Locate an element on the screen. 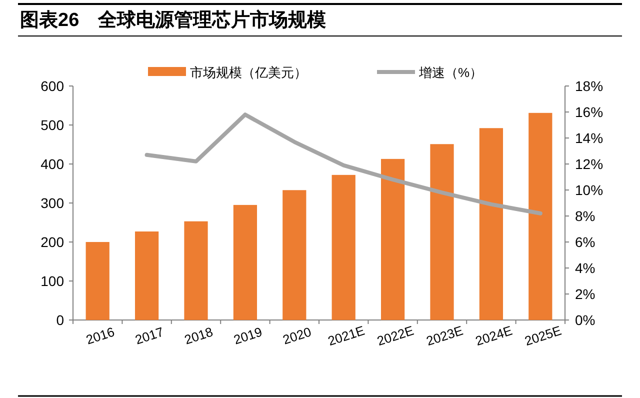 This screenshot has width=640, height=398. y-tick-label: 0 is located at coordinates (60, 320).